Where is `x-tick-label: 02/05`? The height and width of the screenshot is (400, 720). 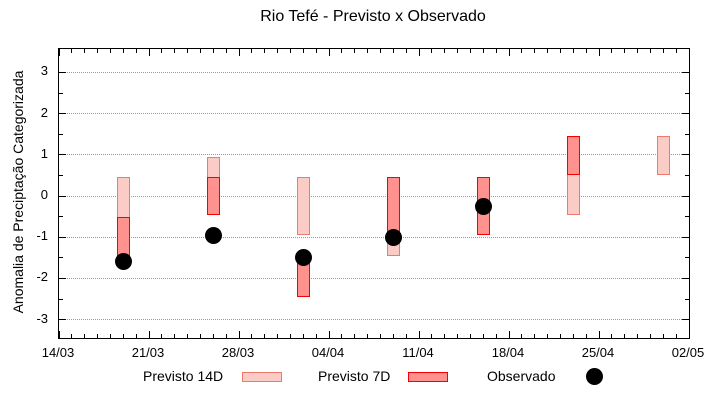
x-tick-label: 02/05 is located at coordinates (688, 352).